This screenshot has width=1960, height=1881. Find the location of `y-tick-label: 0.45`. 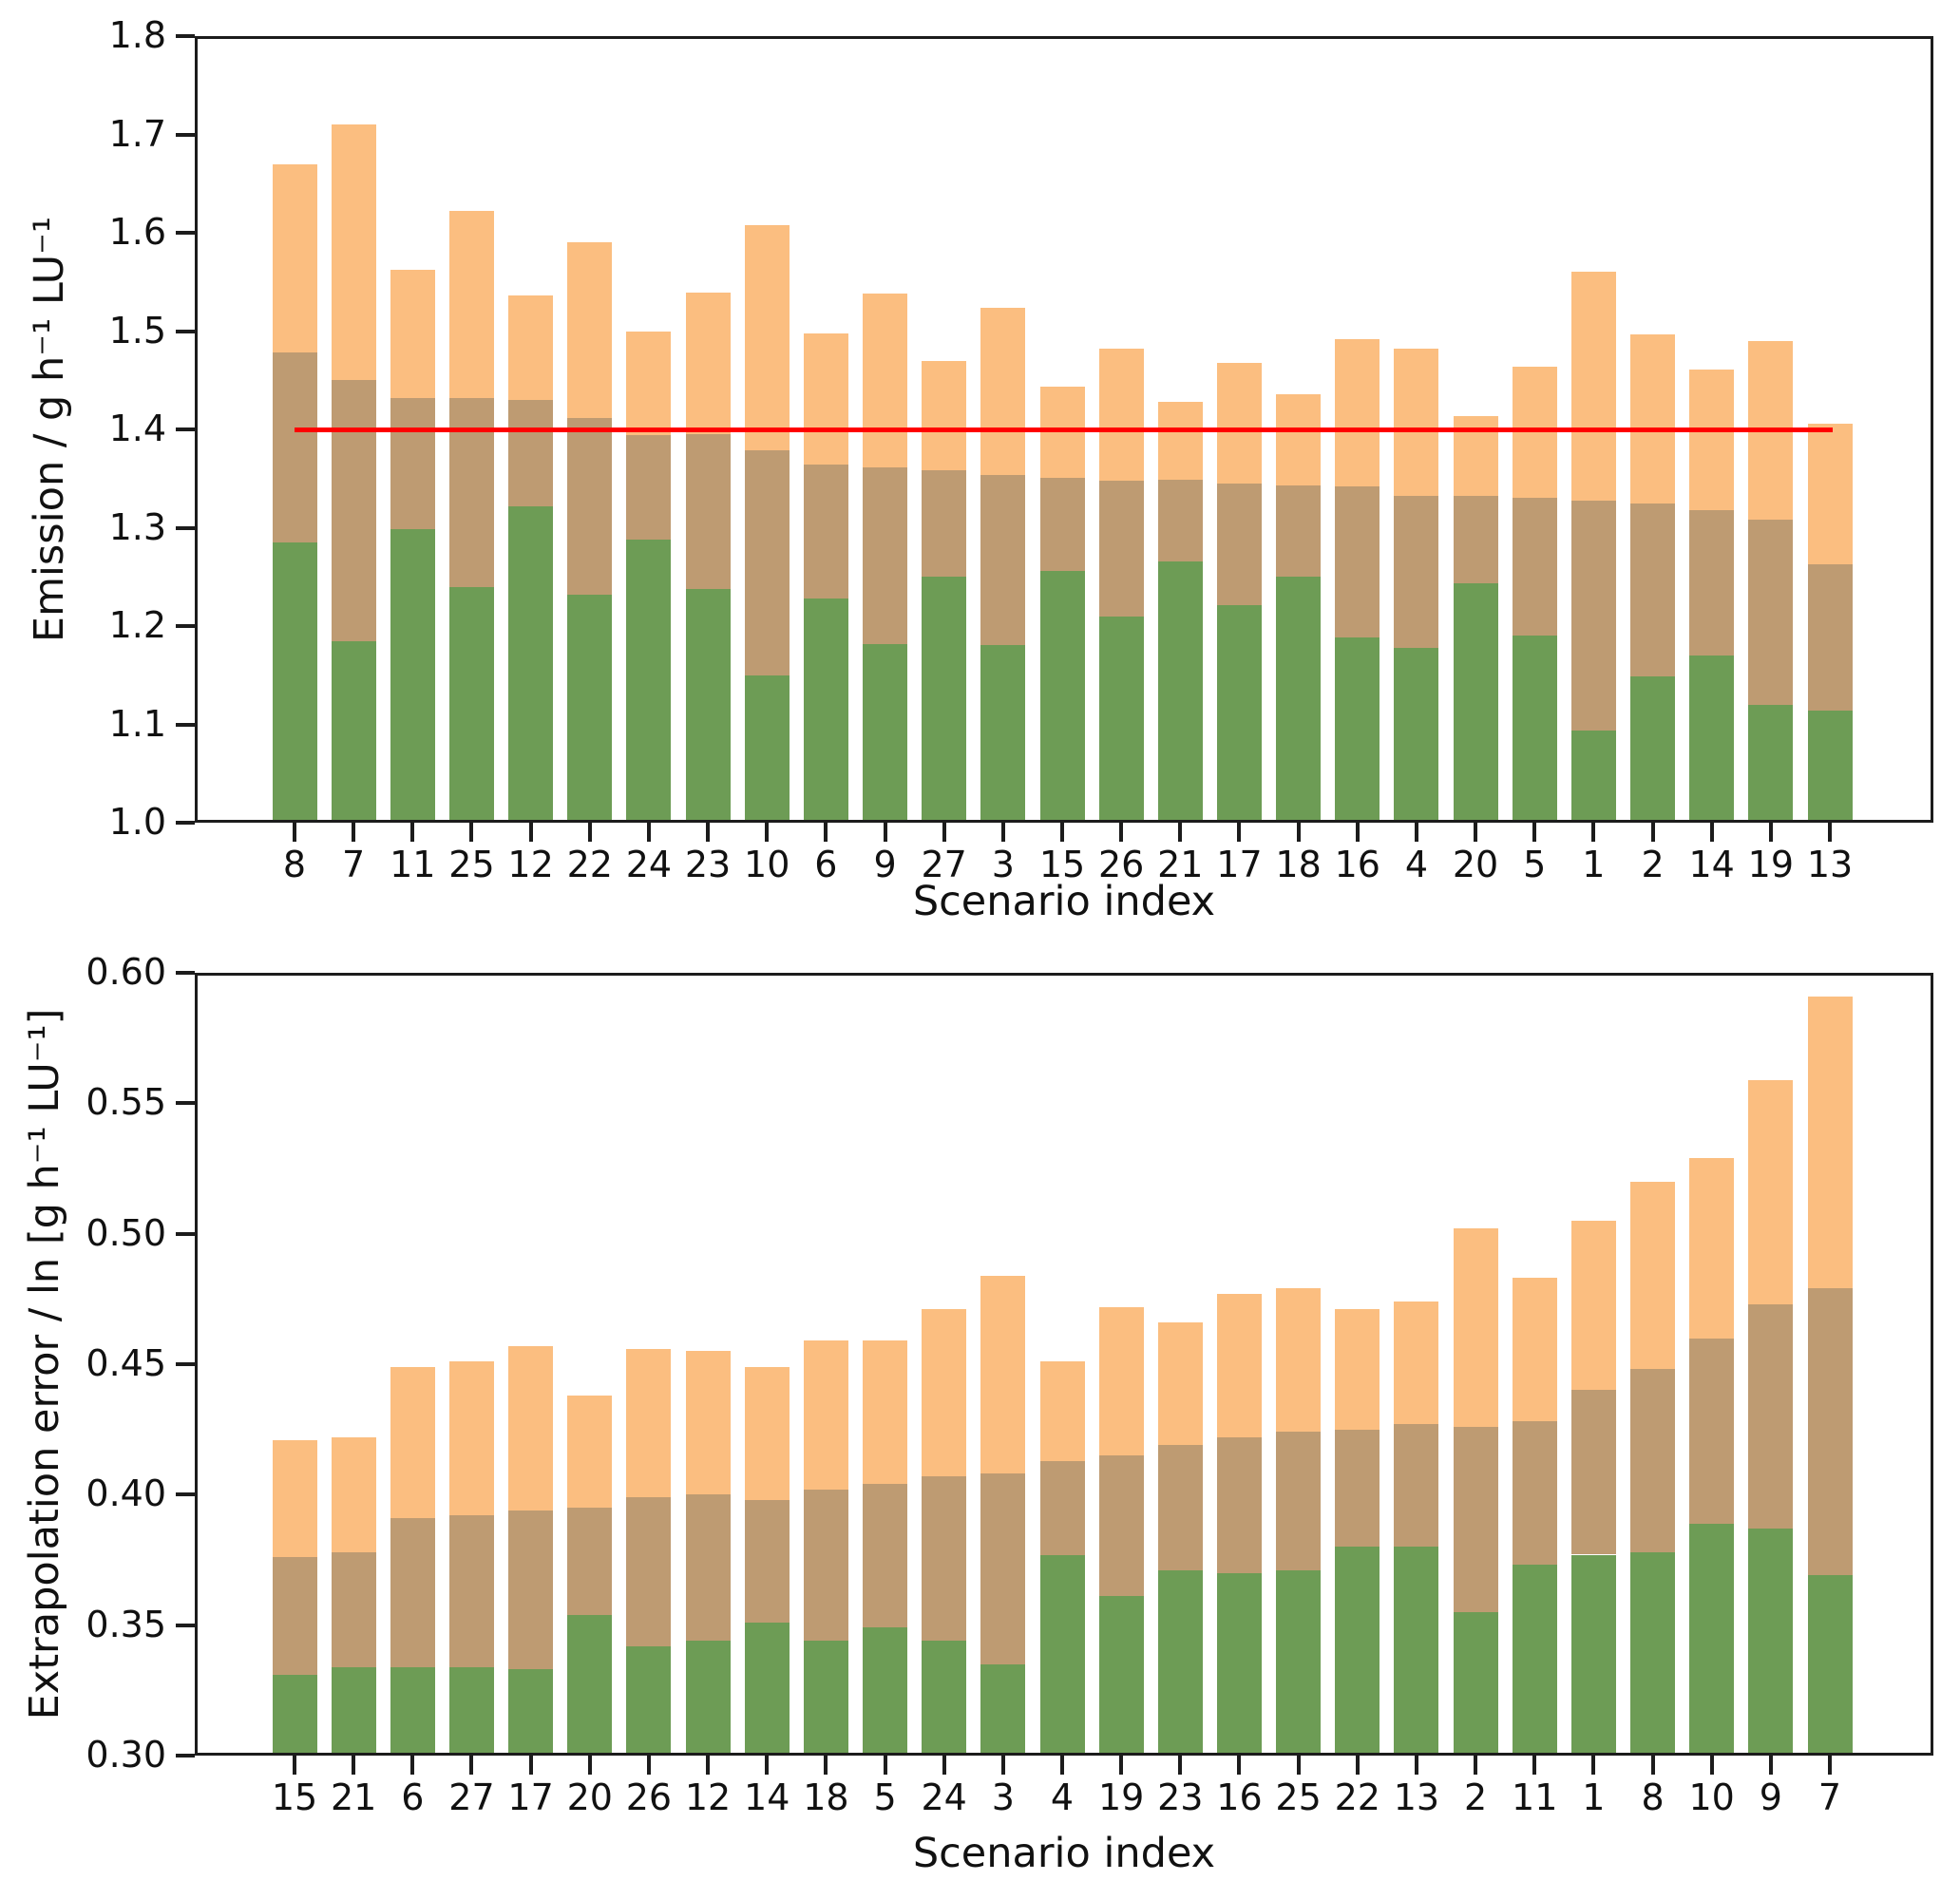

y-tick-label: 0.45 is located at coordinates (126, 1363).